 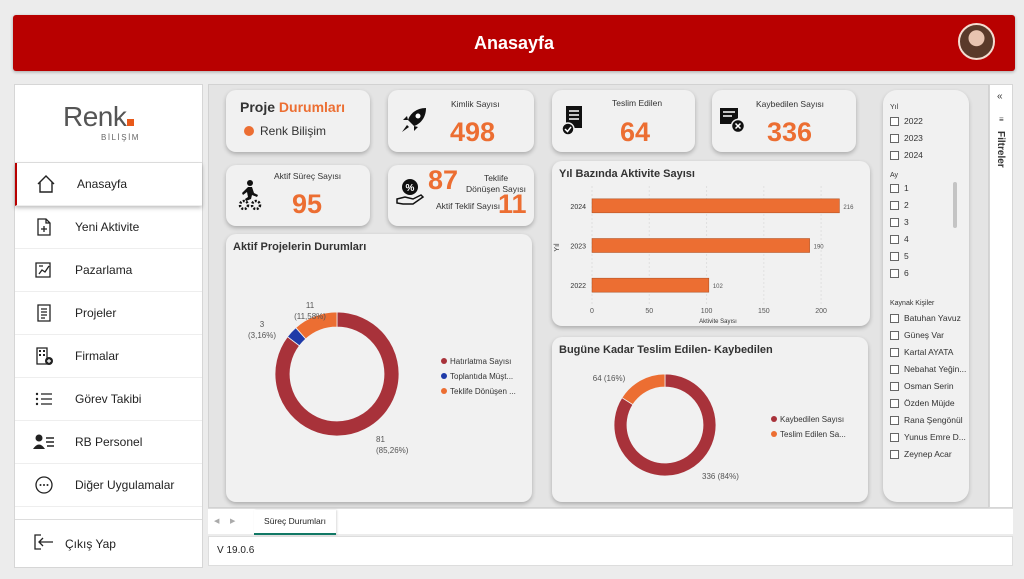 I want to click on home-icon, so click(x=46, y=184).